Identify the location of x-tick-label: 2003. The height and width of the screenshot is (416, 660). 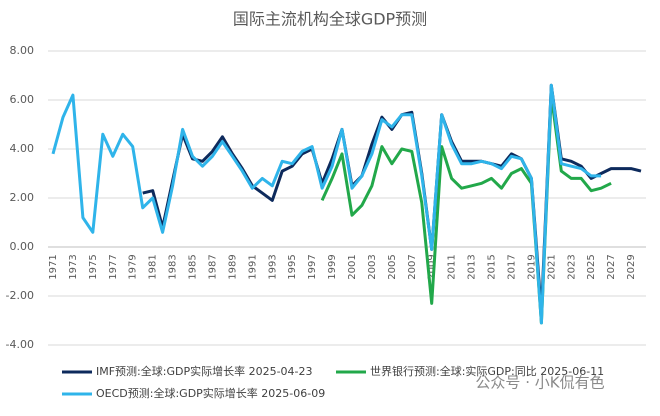
(372, 266).